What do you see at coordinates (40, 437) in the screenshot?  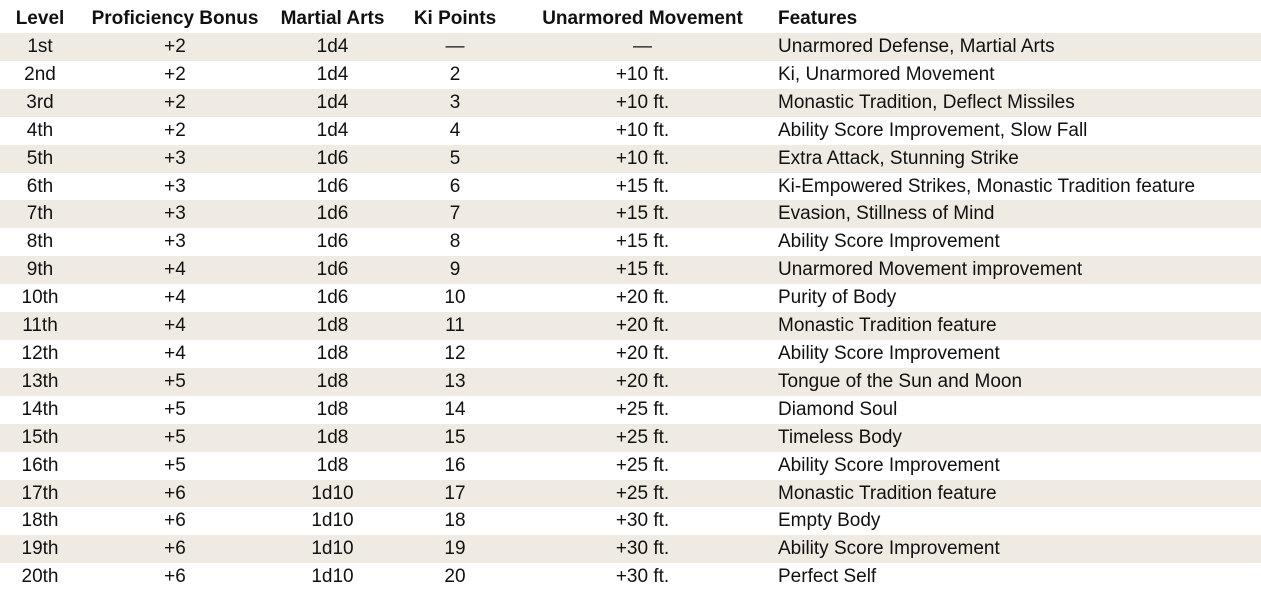 I see `cell-level: 15th` at bounding box center [40, 437].